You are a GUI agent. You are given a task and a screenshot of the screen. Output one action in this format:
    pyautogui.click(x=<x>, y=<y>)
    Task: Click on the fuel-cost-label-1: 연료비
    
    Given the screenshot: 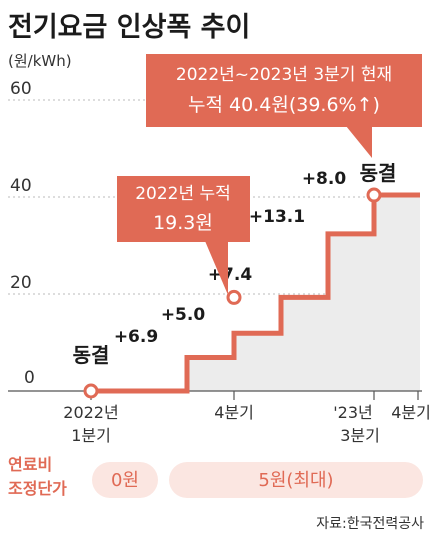 What is the action you would take?
    pyautogui.click(x=30, y=464)
    